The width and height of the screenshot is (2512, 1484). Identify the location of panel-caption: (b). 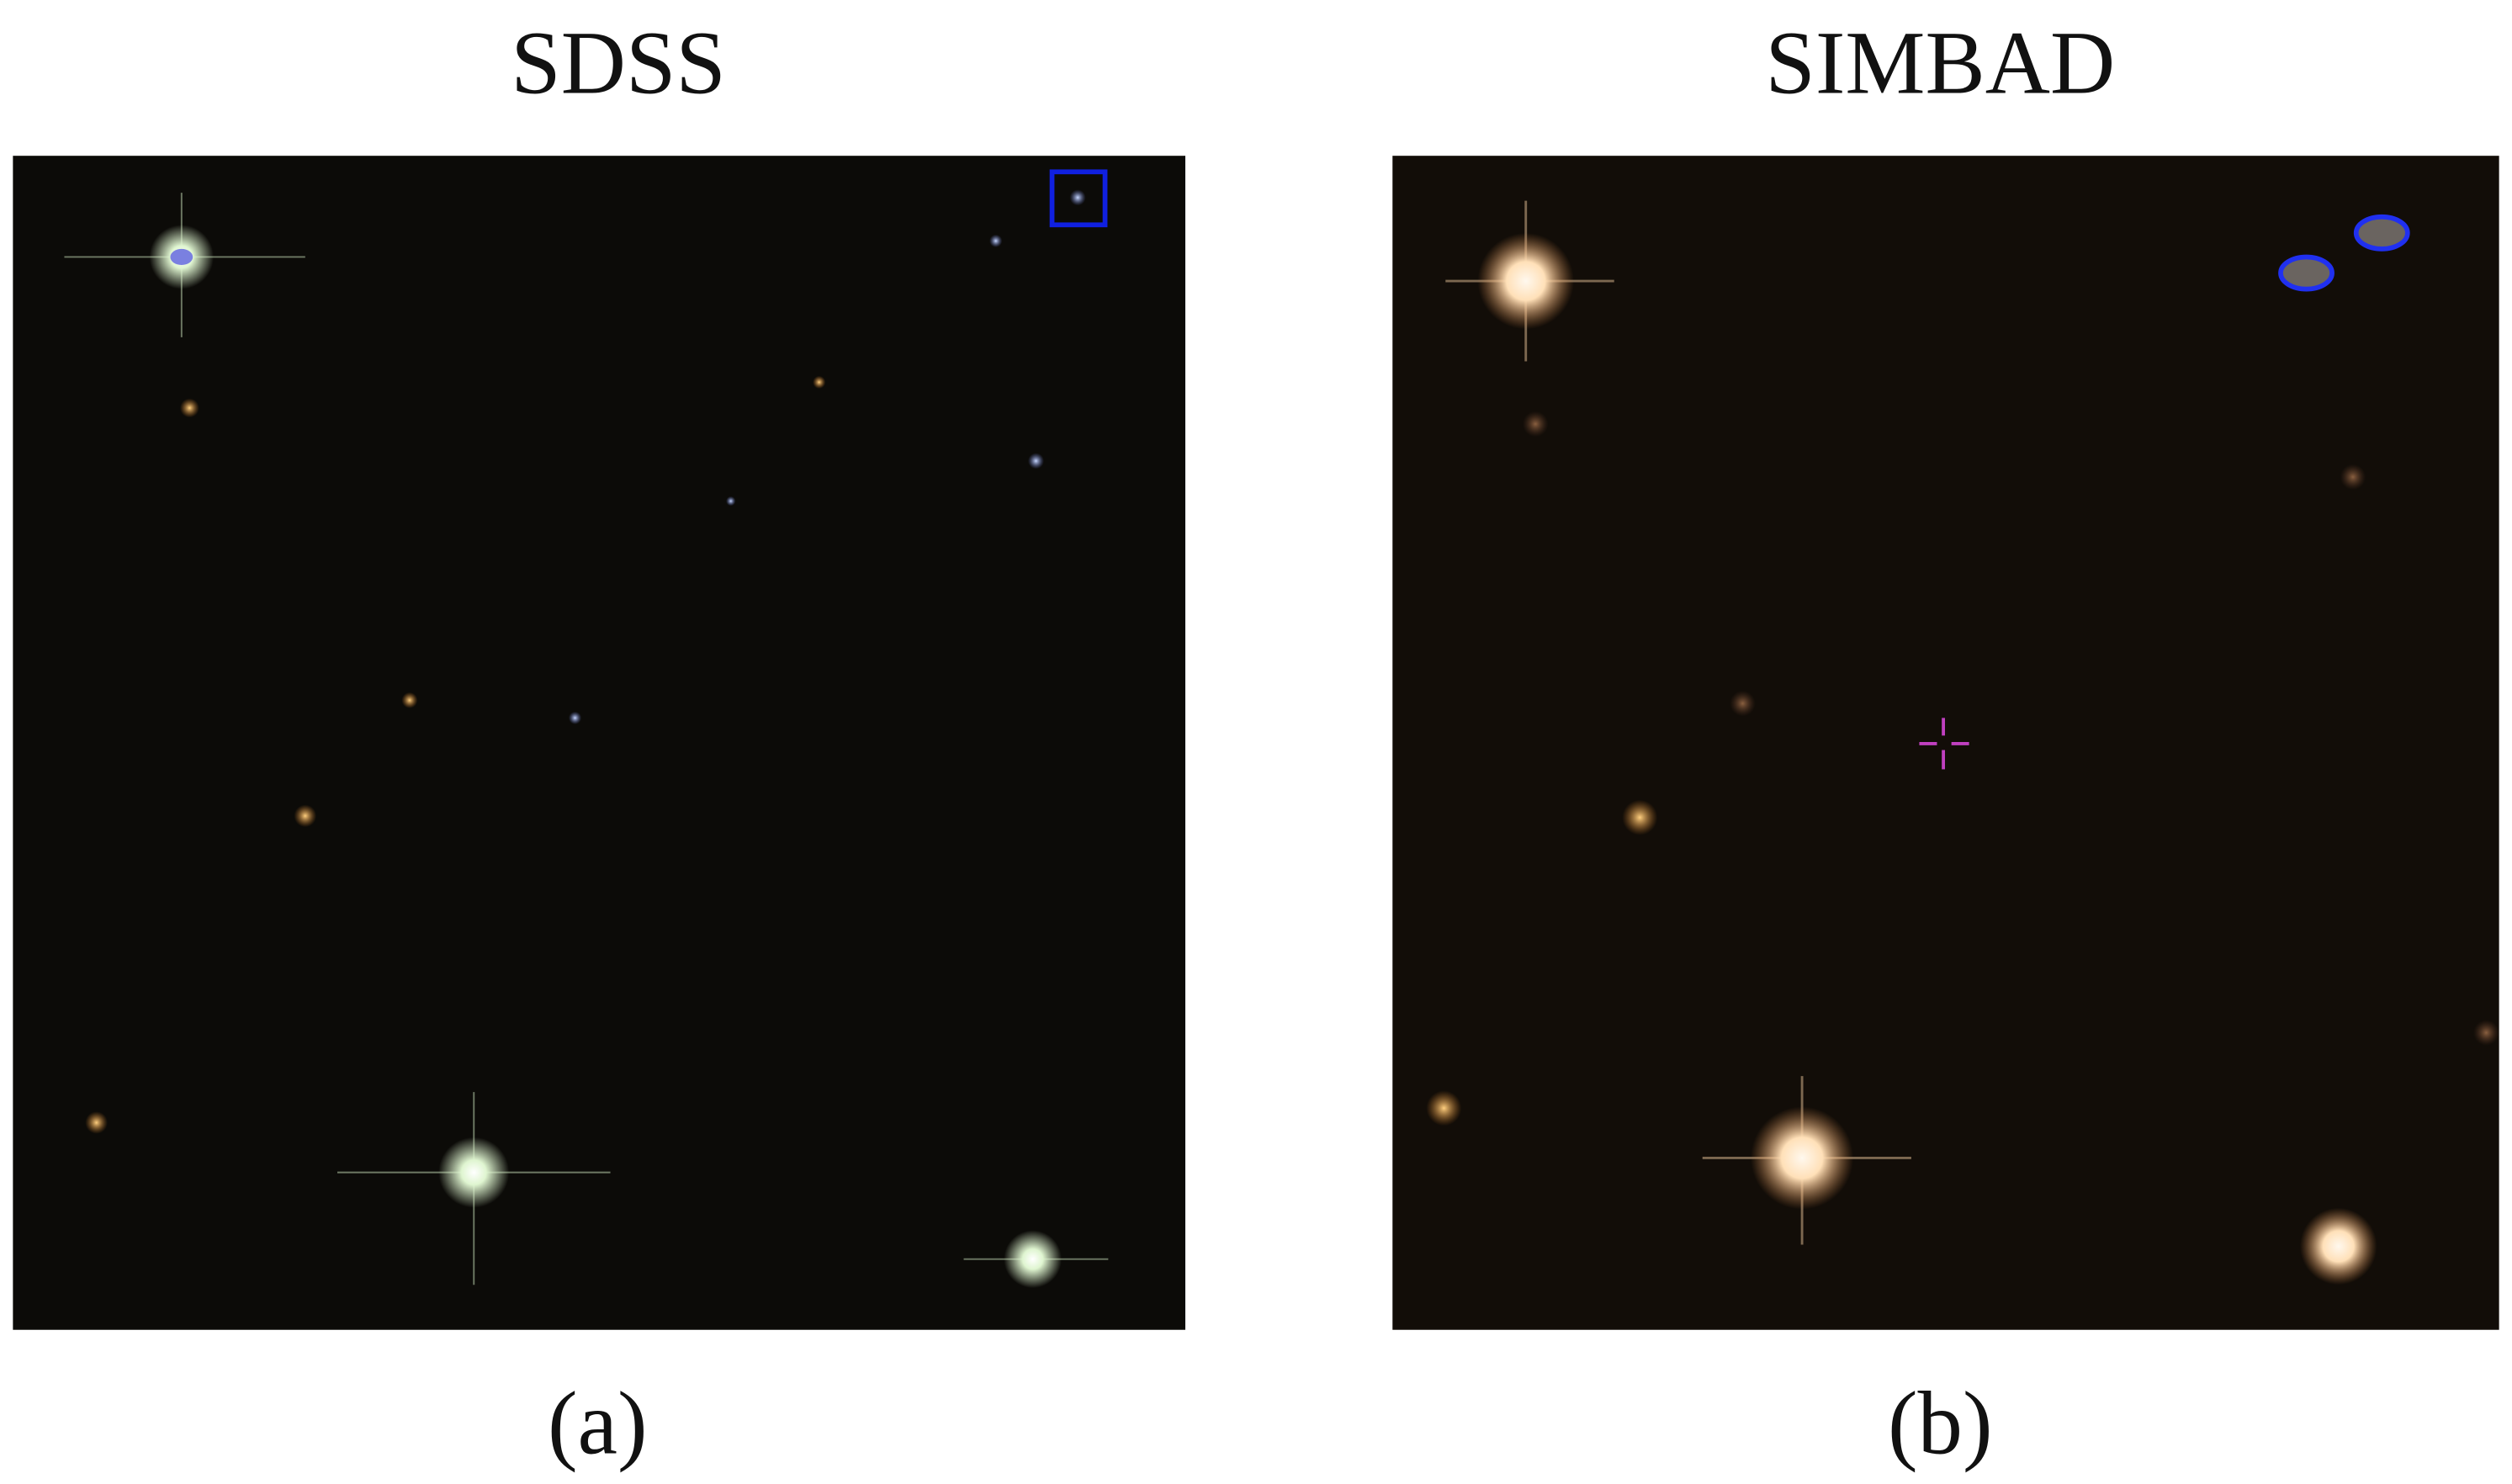
(1940, 1424).